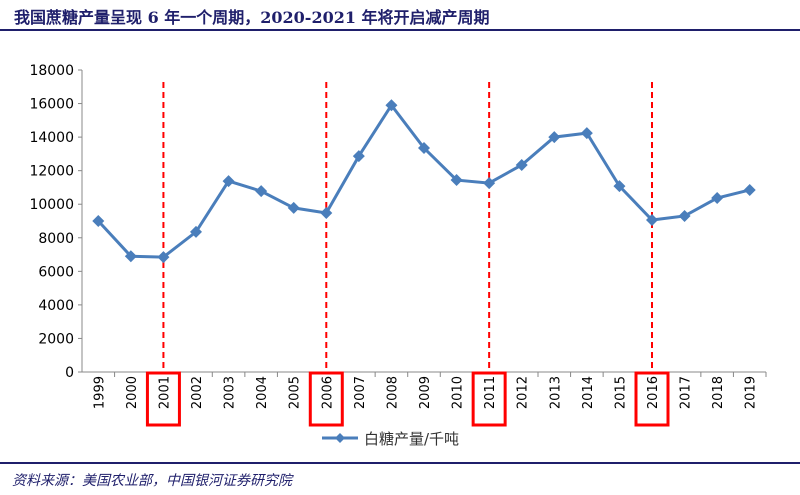 Image resolution: width=800 pixels, height=495 pixels. What do you see at coordinates (261, 191) in the screenshot?
I see `data-point-2004` at bounding box center [261, 191].